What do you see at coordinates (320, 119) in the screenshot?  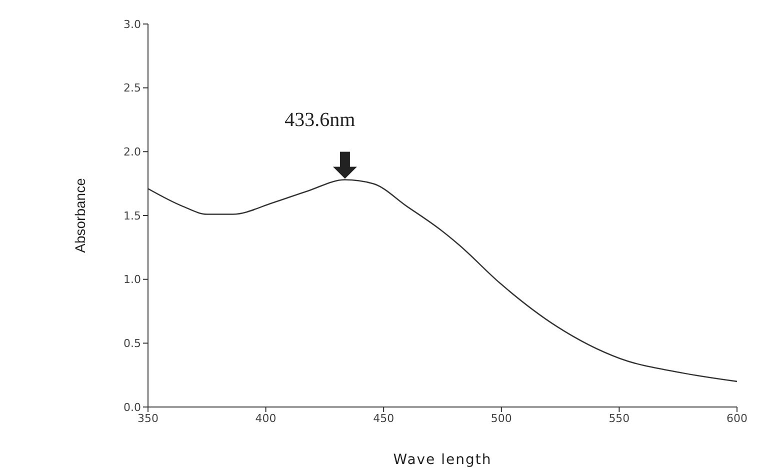 I see `annotation: 433.6nm` at bounding box center [320, 119].